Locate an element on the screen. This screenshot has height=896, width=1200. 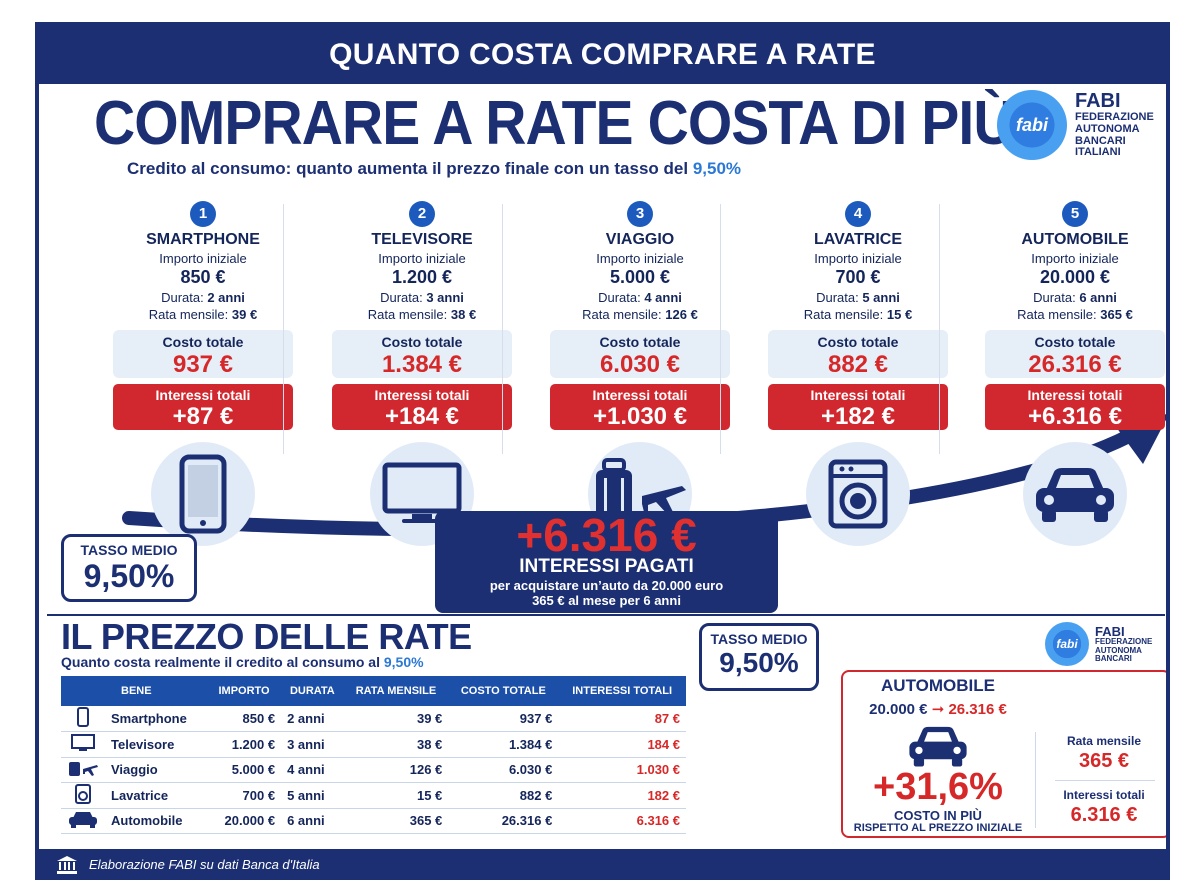
column-header-importo: IMPORTO is located at coordinates (244, 691).